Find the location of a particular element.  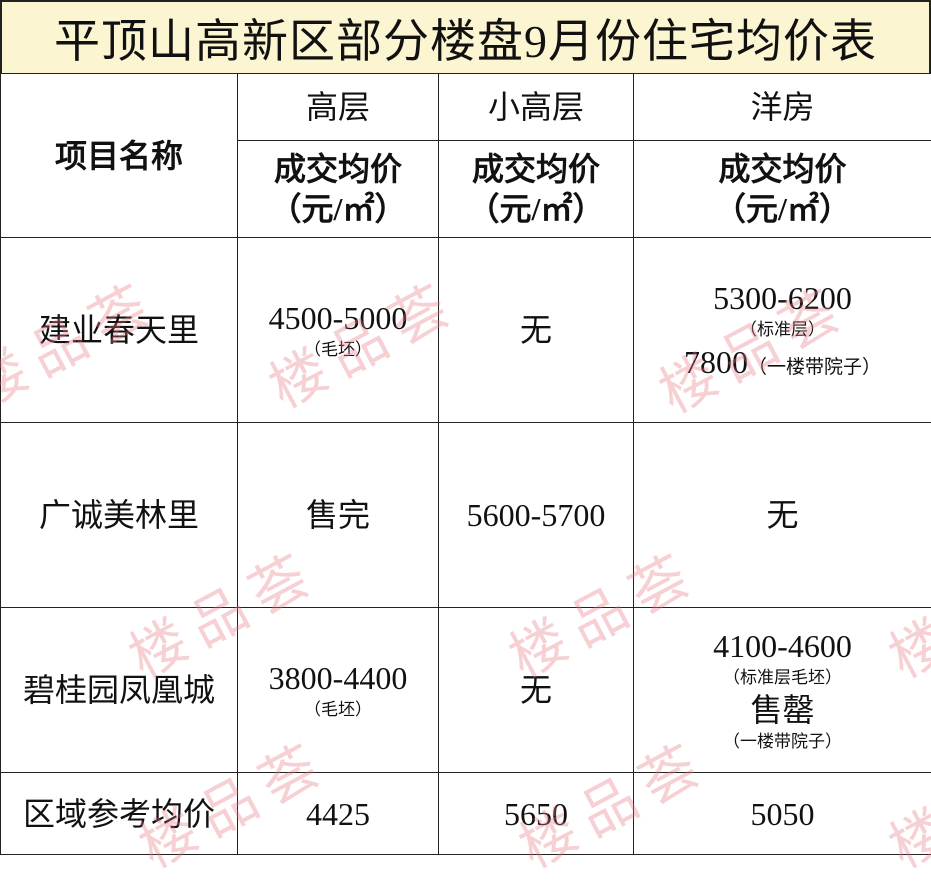

table-row-average: 区域参考均价 4425 5650 5050 is located at coordinates (466, 814).